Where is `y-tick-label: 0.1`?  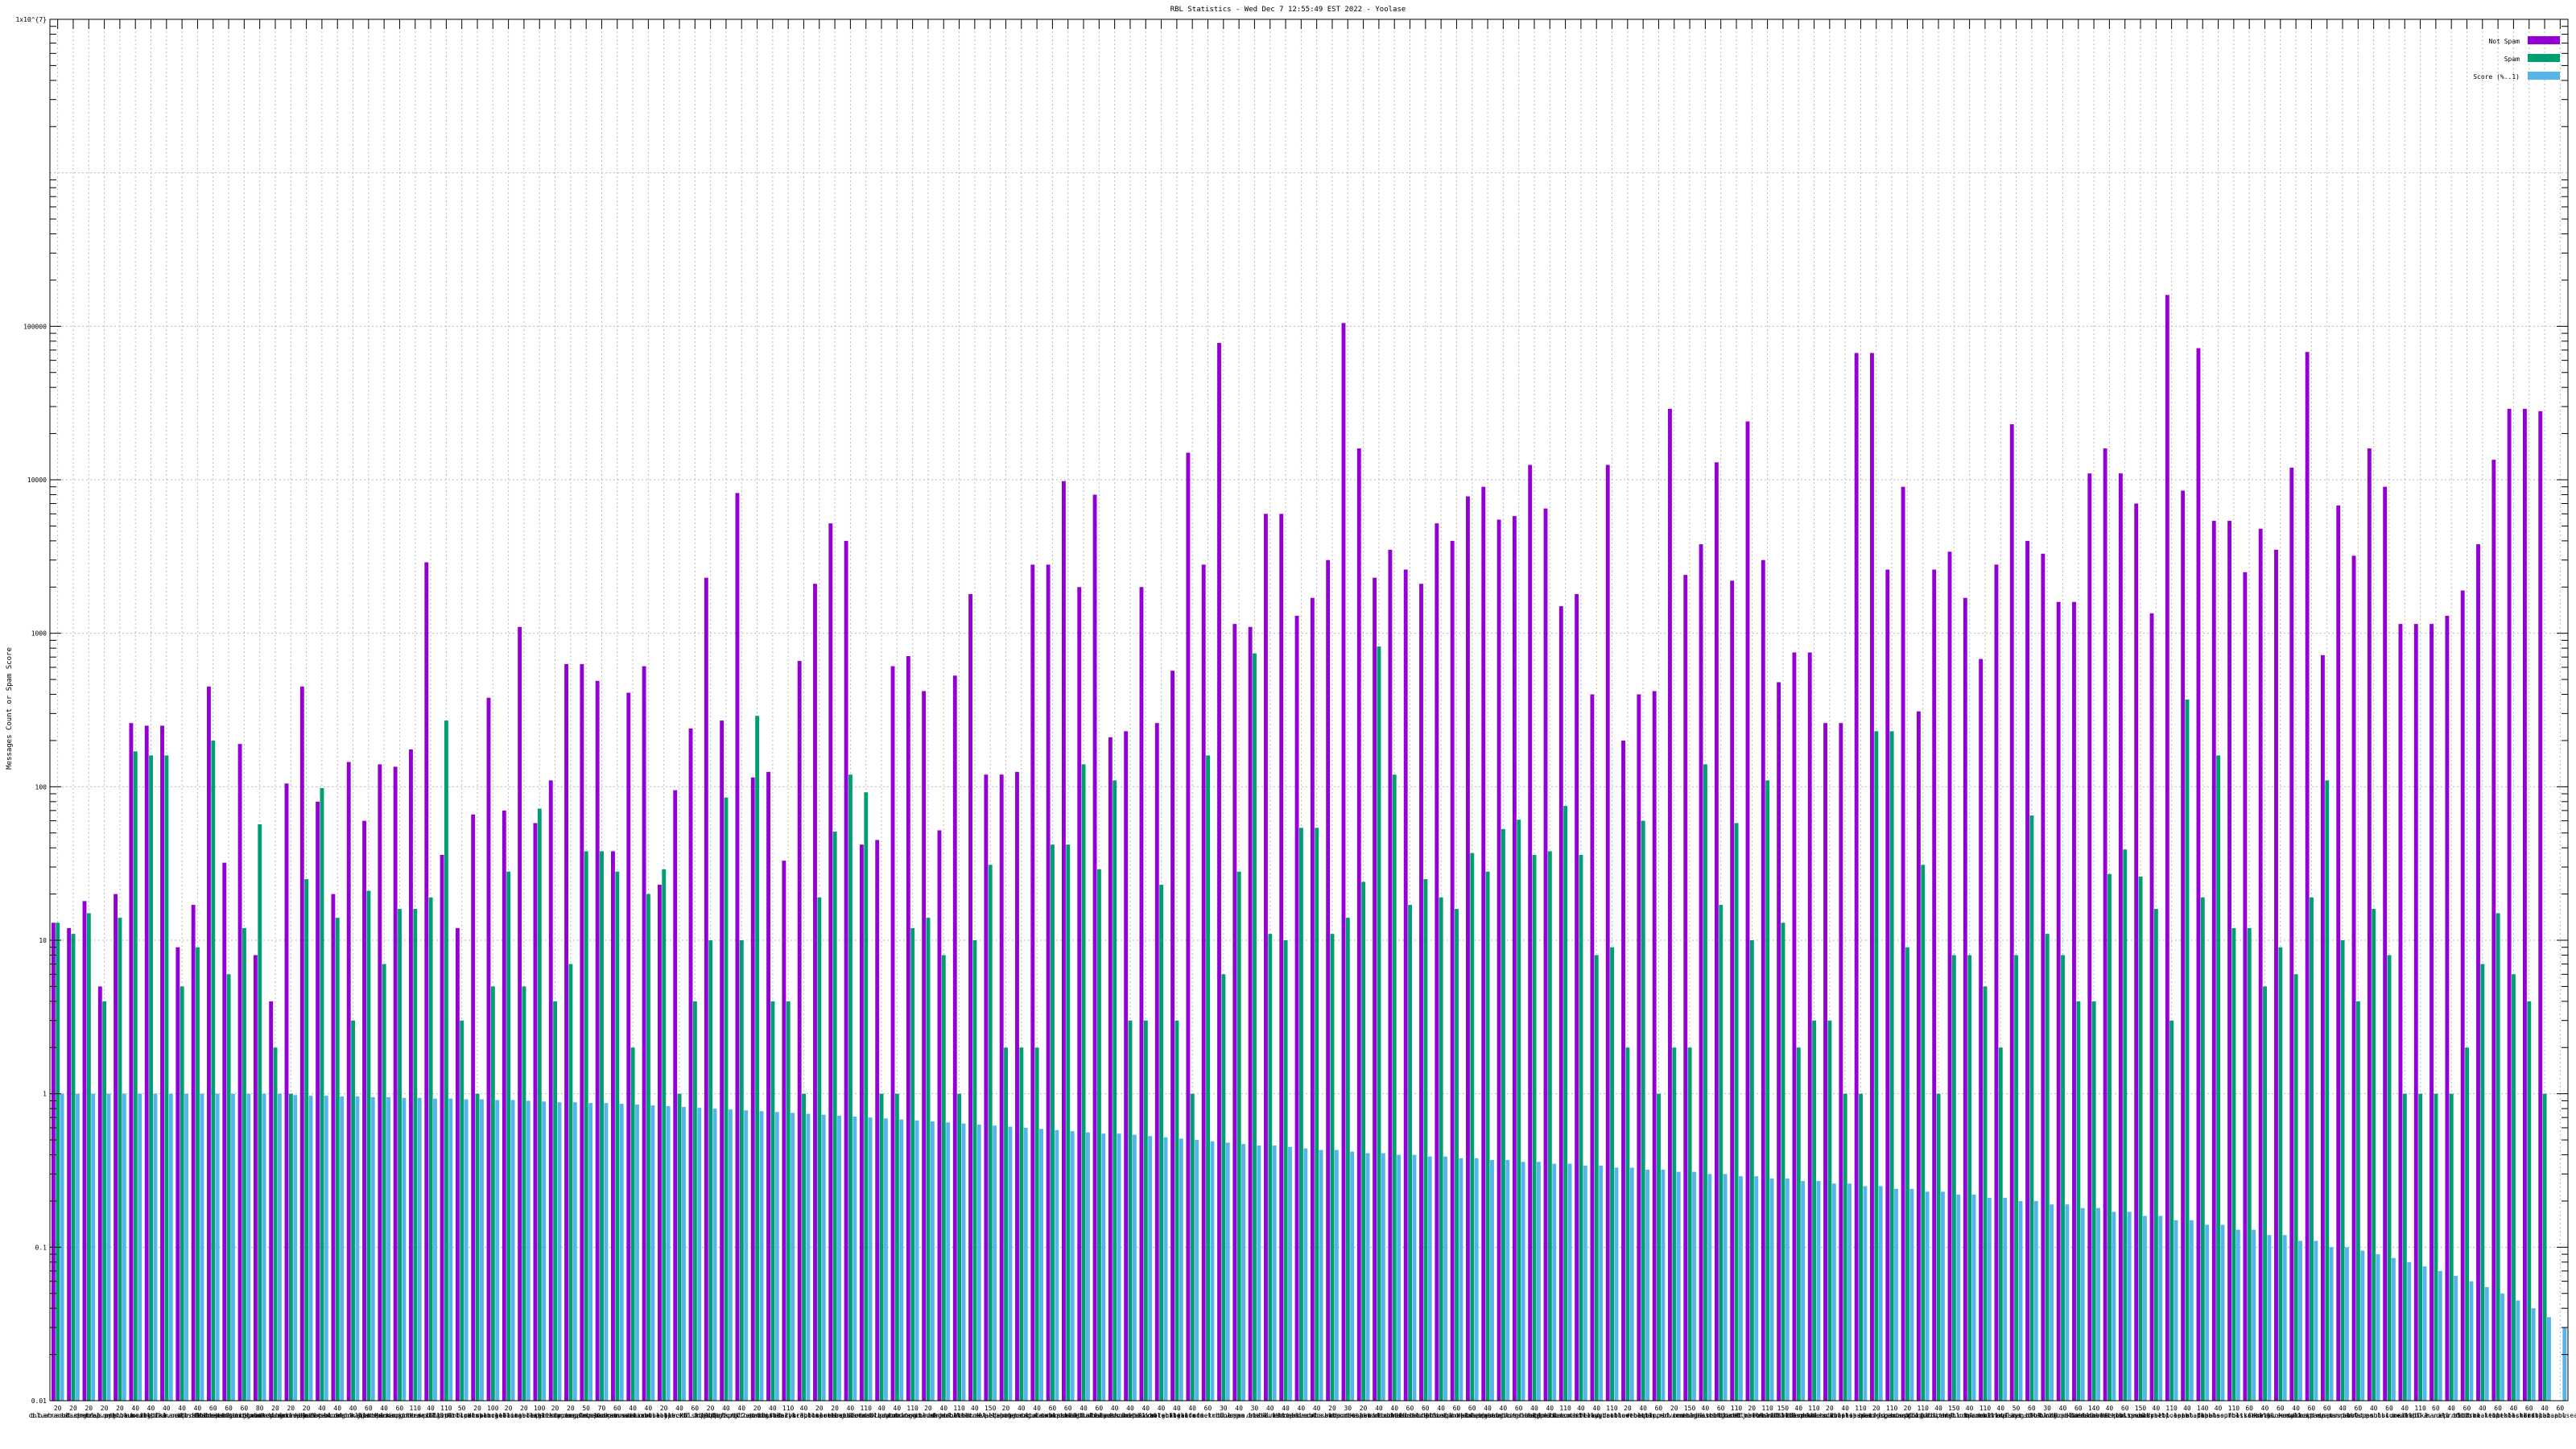
y-tick-label: 0.1 is located at coordinates (41, 1247).